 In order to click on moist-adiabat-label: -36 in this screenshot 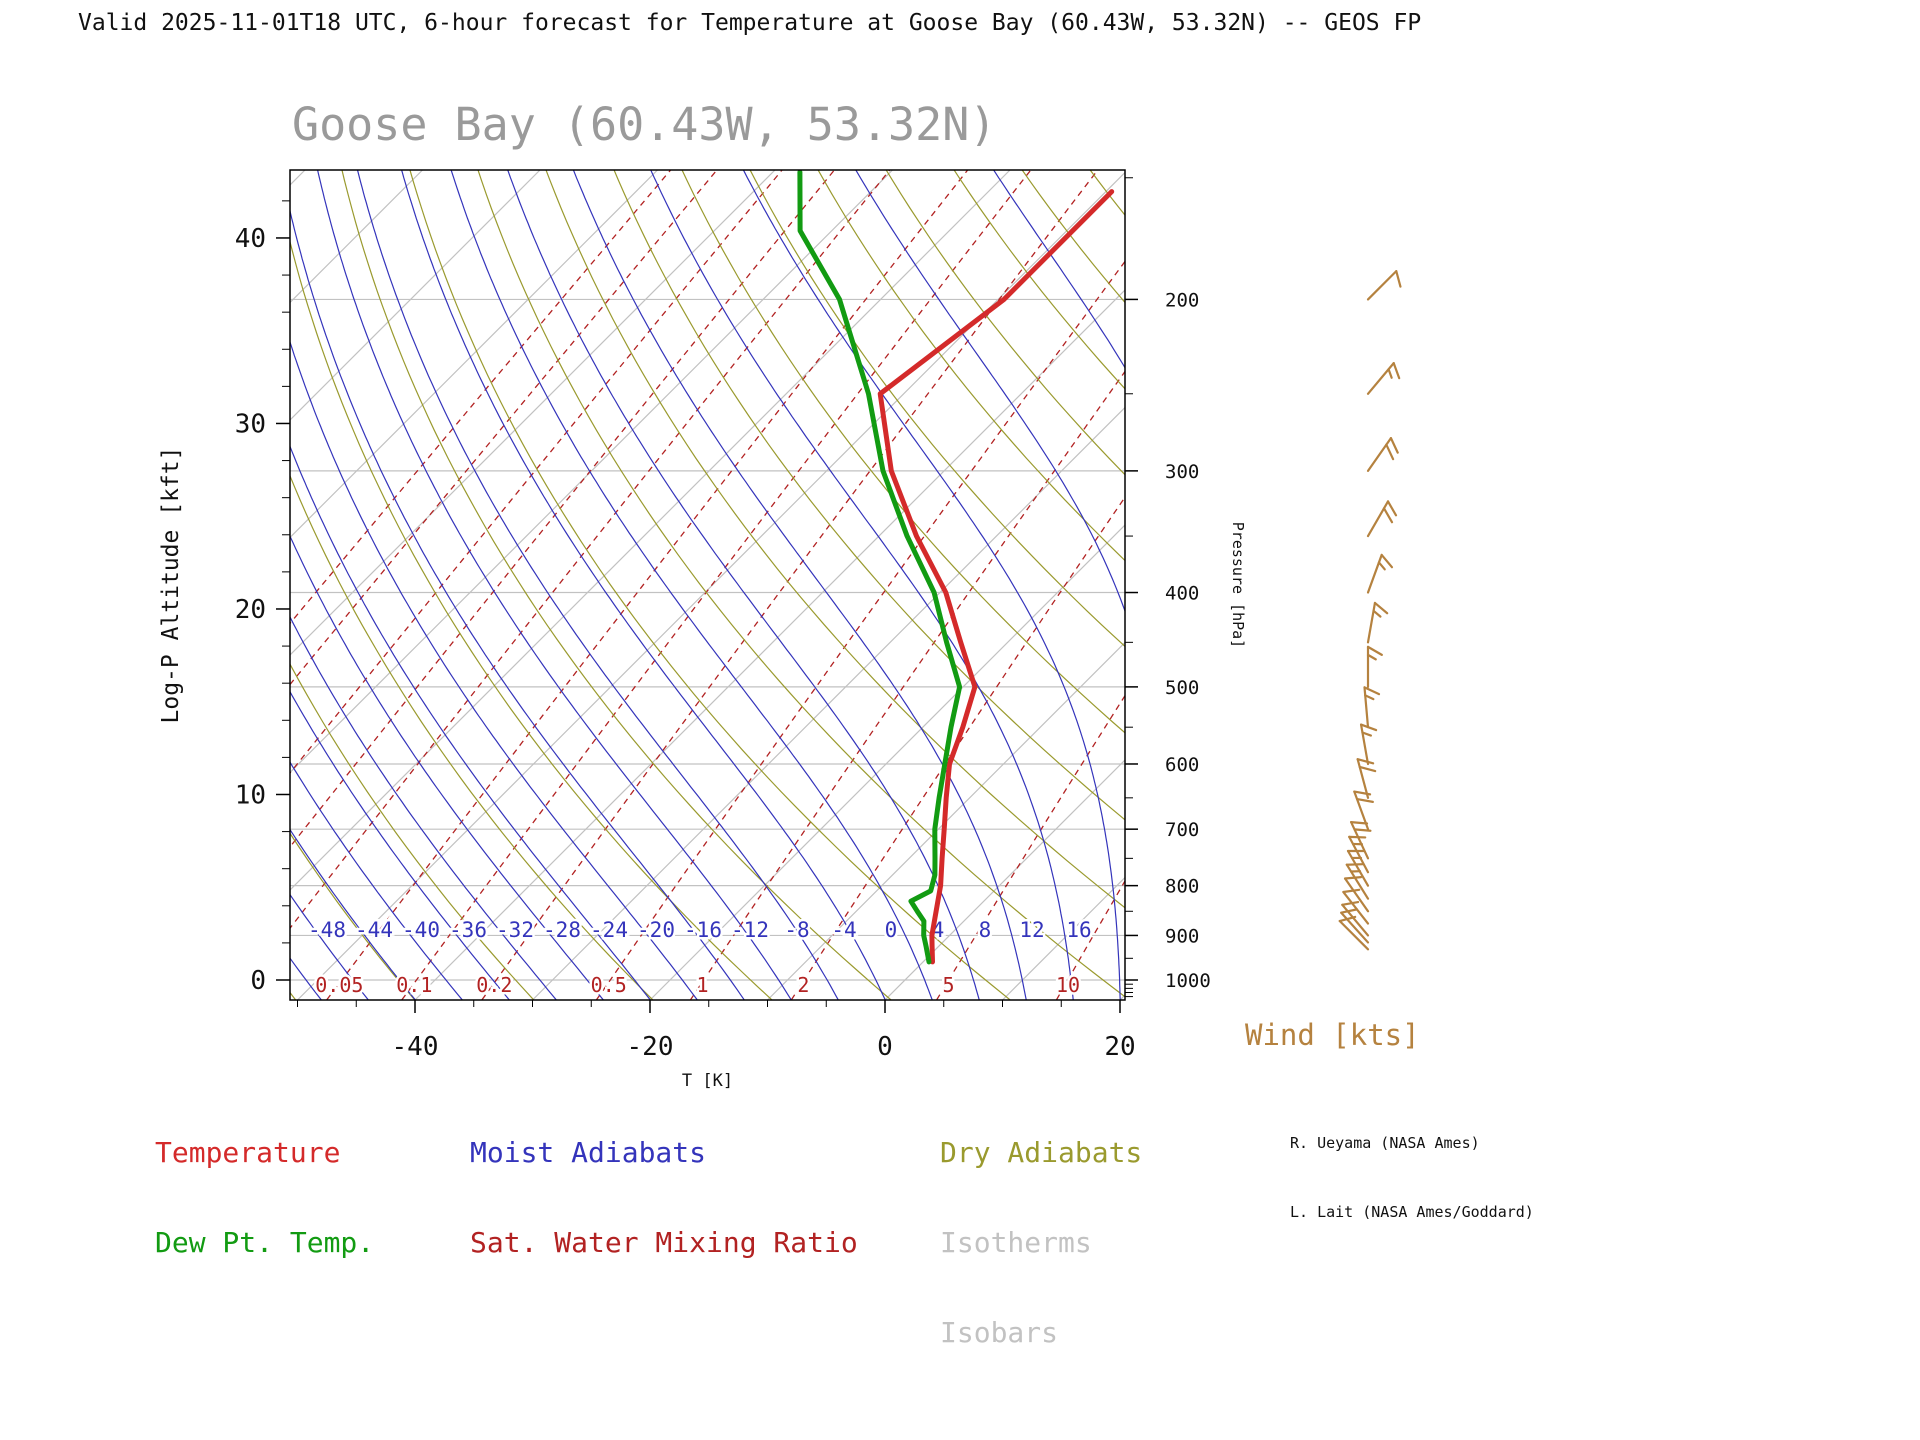, I will do `click(468, 930)`.